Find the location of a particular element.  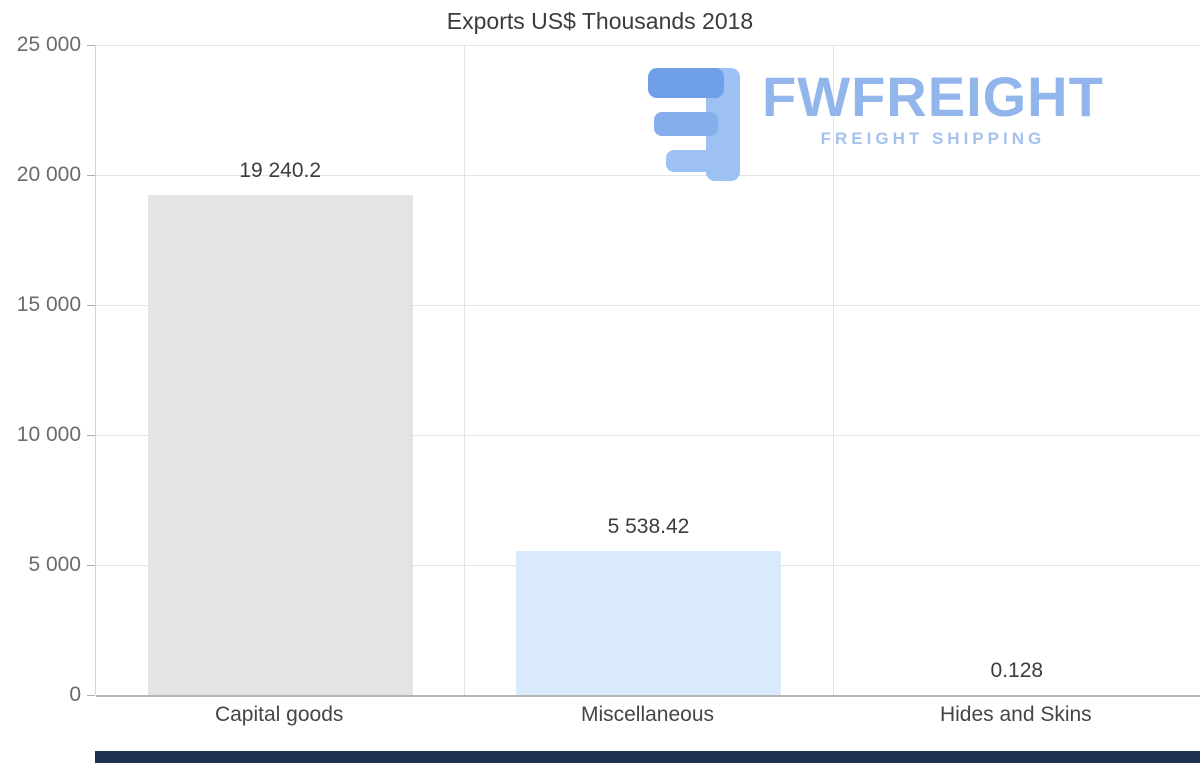

y-tick: 20 000 is located at coordinates (47, 175).